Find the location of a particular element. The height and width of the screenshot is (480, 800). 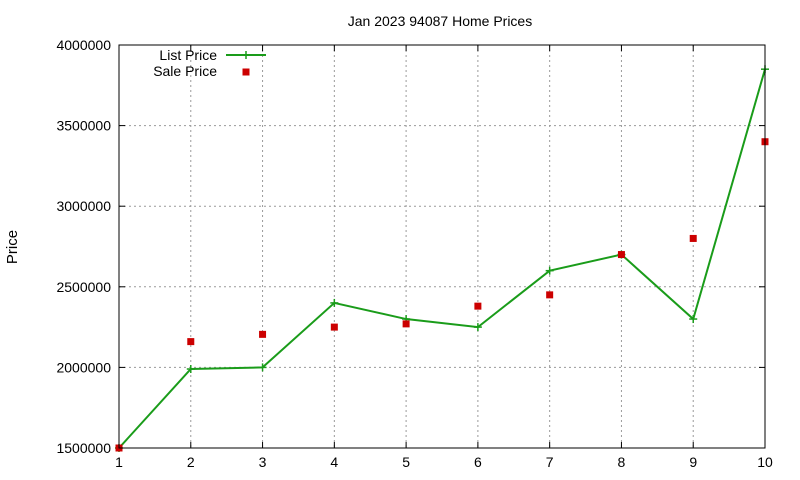

x-tick-label: 1 is located at coordinates (119, 462).